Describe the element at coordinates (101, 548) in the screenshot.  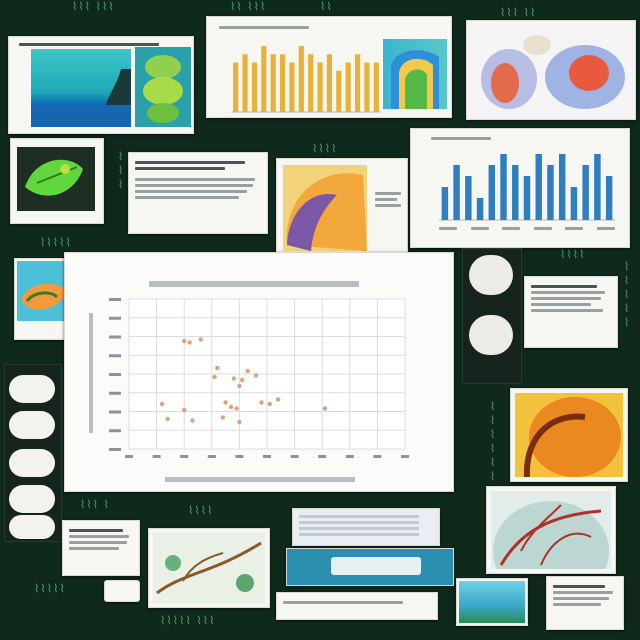
I see `text-card-bottom-left` at that location.